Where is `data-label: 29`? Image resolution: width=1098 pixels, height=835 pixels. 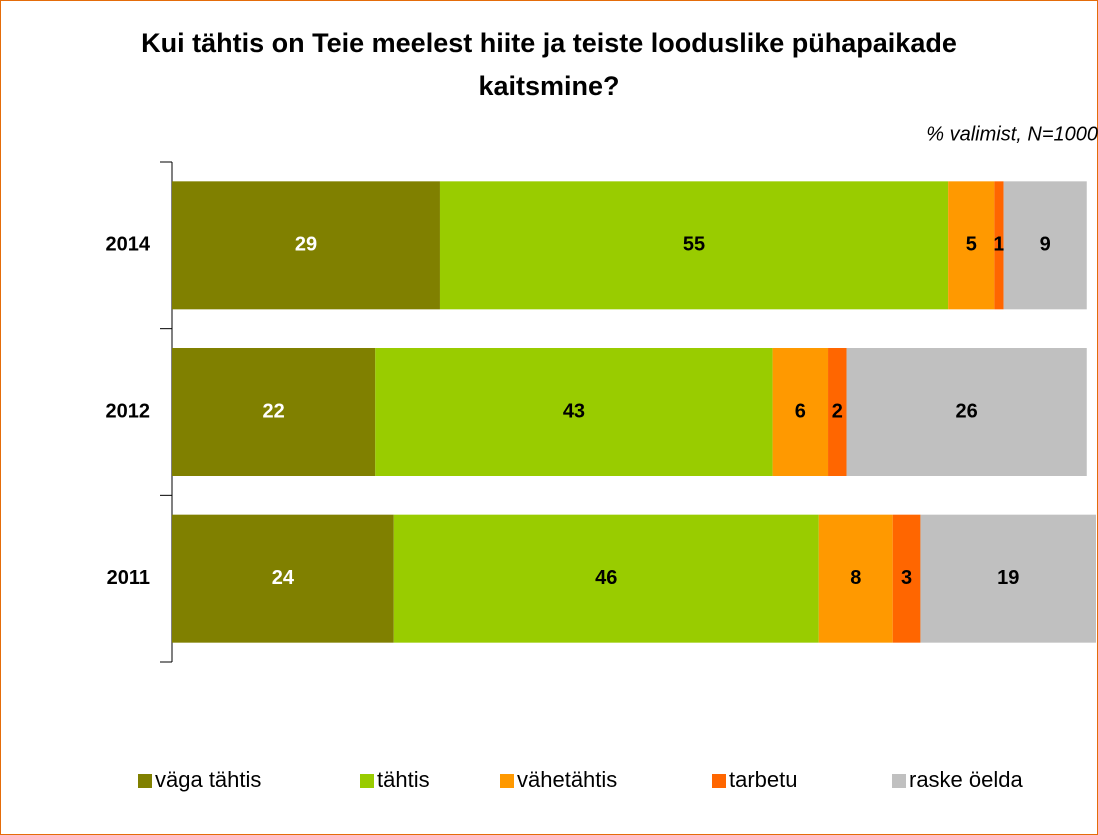 data-label: 29 is located at coordinates (306, 245).